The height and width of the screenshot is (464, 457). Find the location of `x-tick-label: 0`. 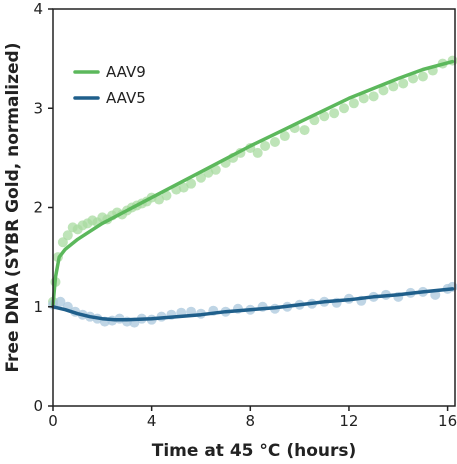

x-tick-label: 0 is located at coordinates (53, 421).